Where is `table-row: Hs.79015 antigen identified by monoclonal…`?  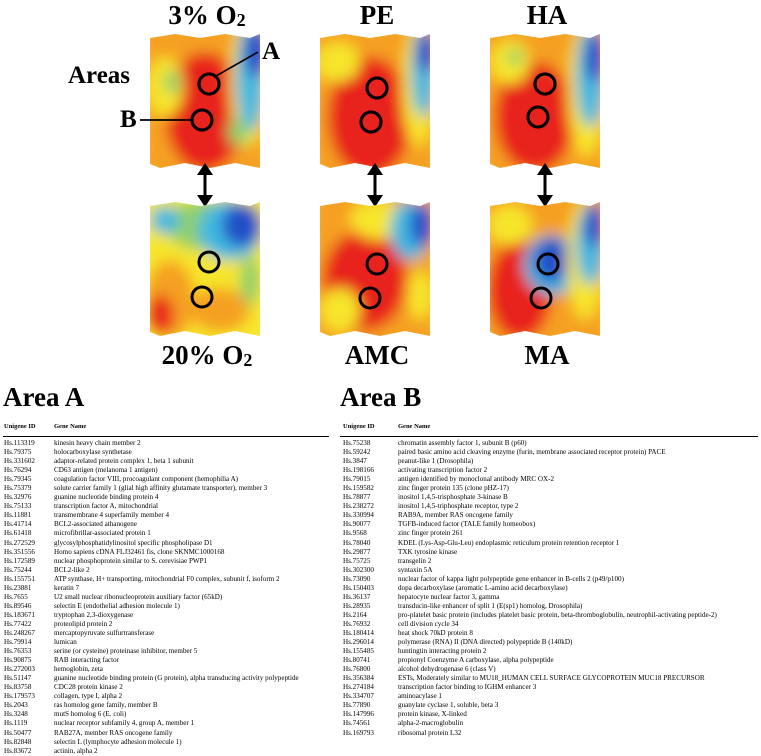
table-row: Hs.79015 antigen identified by monoclonal… is located at coordinates (530, 479).